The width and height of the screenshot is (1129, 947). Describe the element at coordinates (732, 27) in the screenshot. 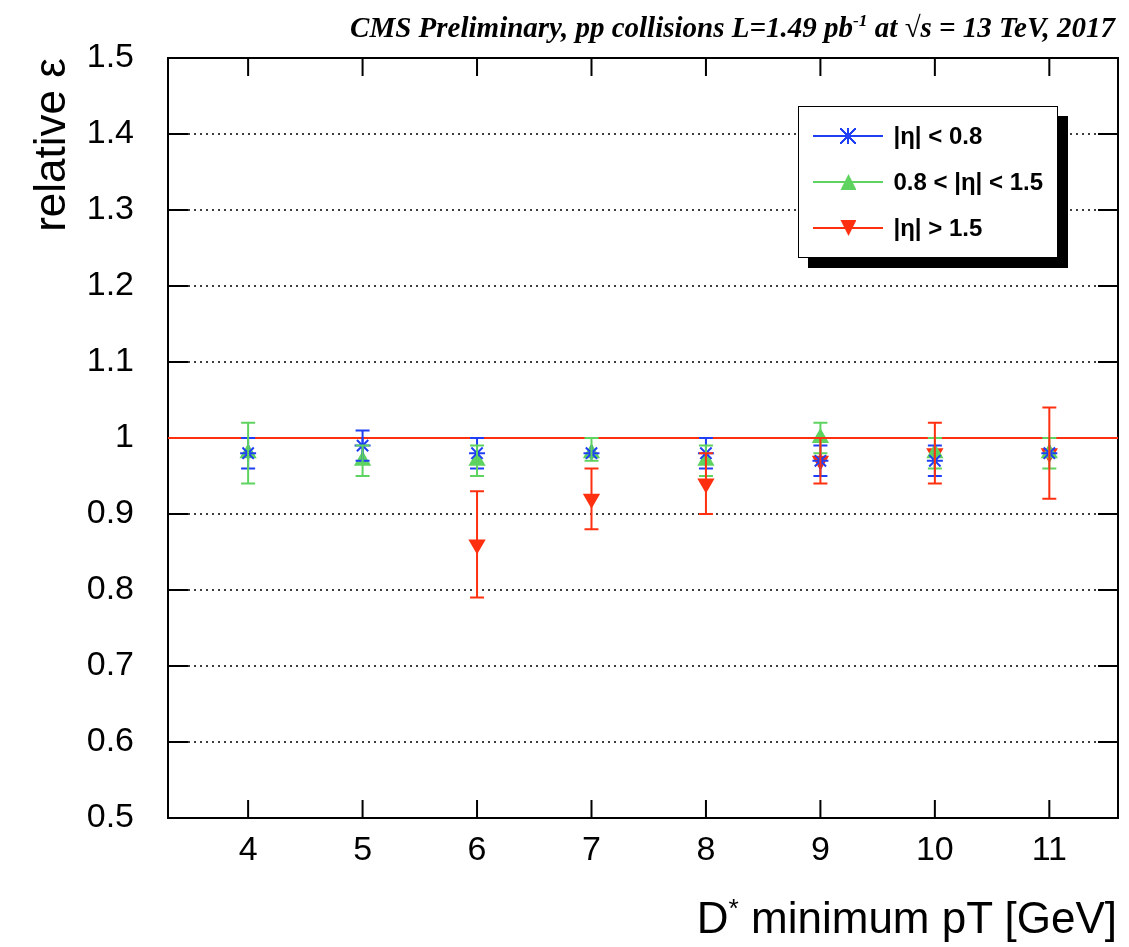

I see `chart-title: CMS Preliminary, pp collisions L=1.49 pb$^{-1}$ at √s = 13 TeV, 2017` at that location.